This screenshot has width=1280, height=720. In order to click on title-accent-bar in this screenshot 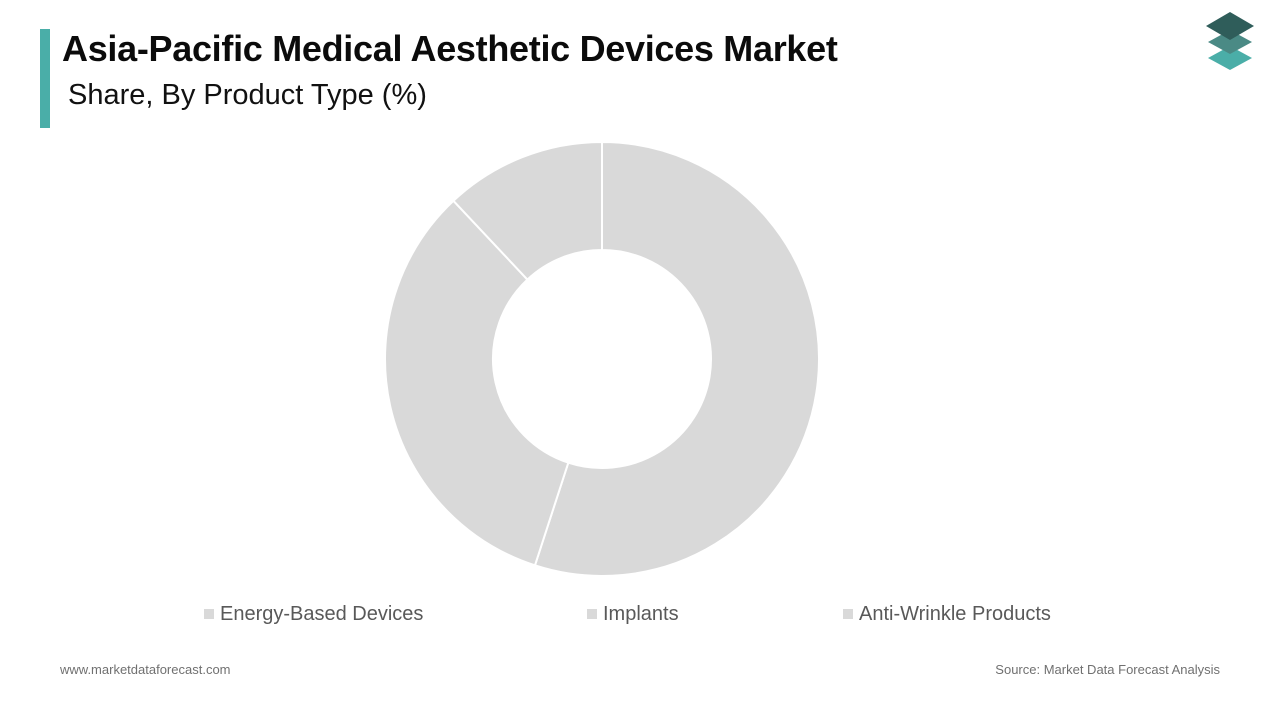, I will do `click(45, 78)`.